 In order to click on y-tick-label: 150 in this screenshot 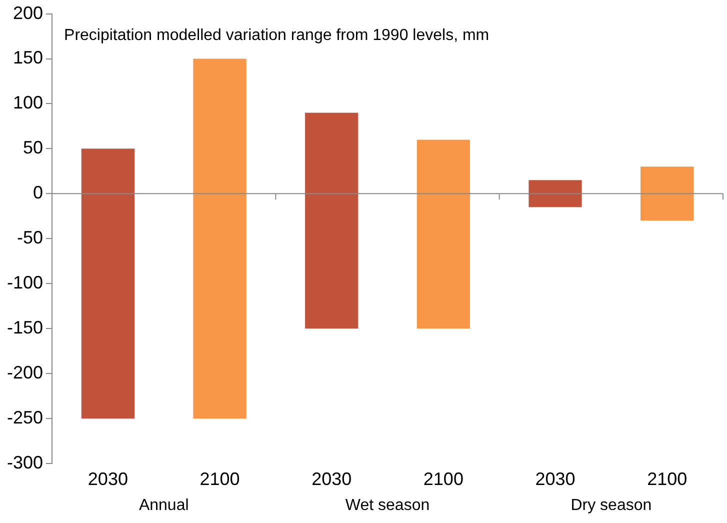, I will do `click(28, 58)`.